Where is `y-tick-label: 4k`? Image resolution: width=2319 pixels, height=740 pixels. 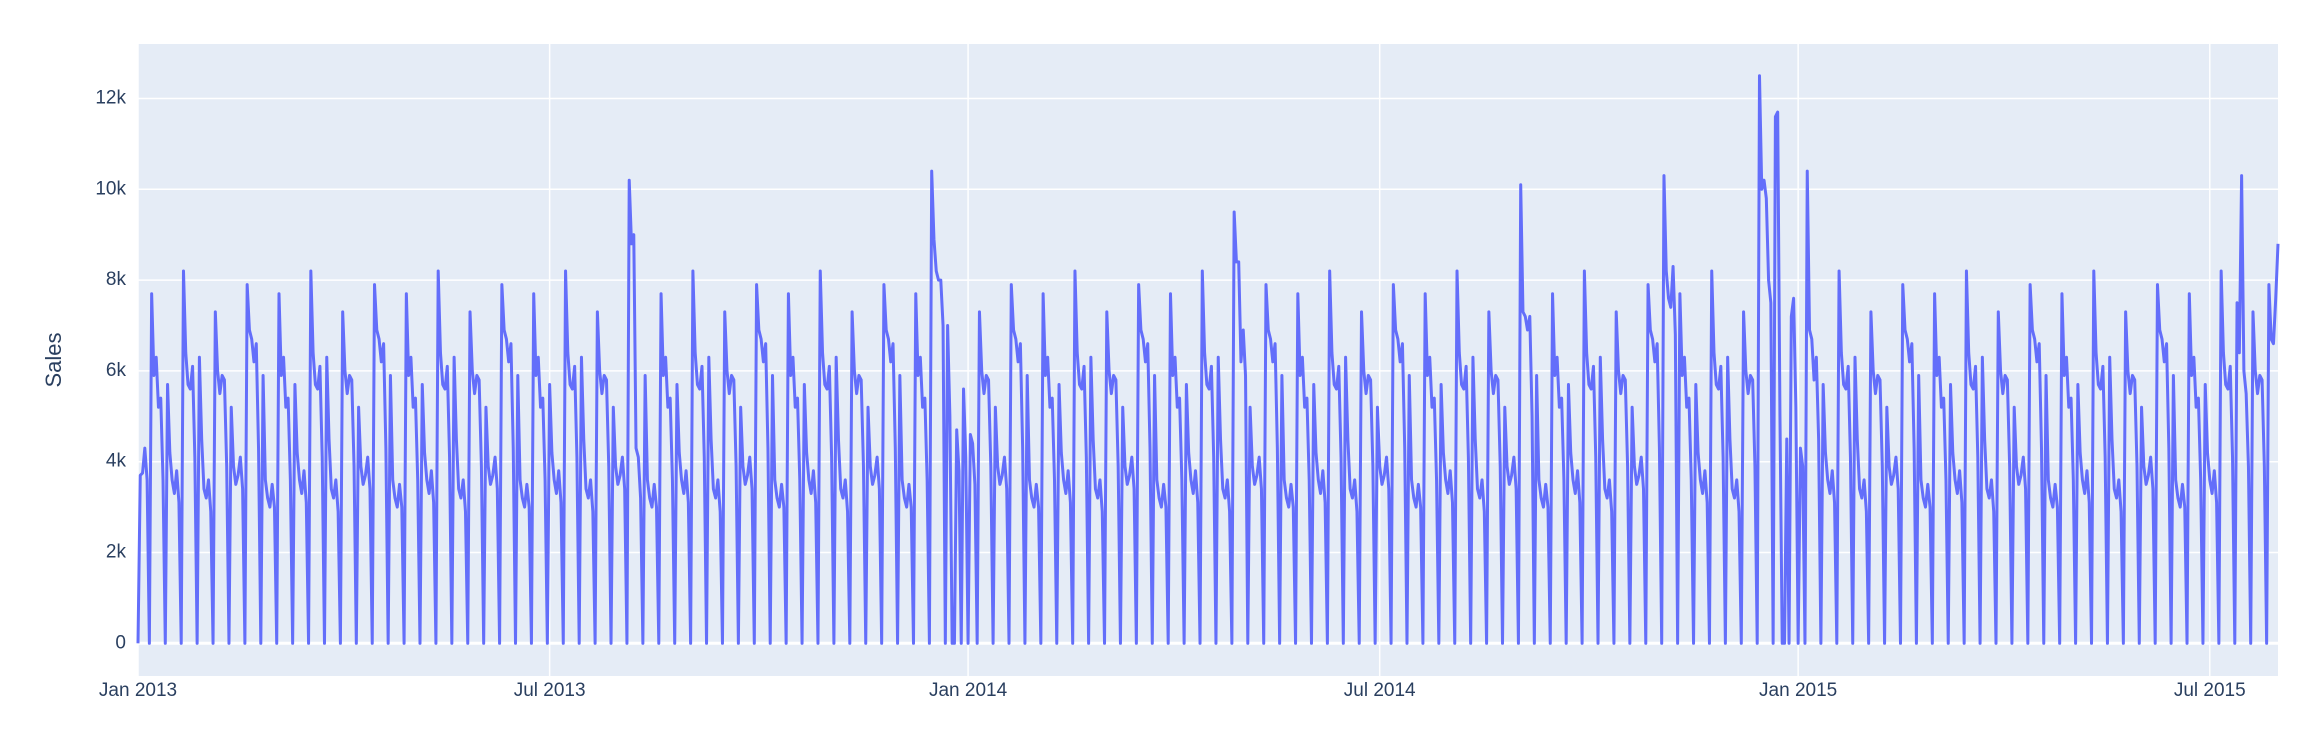
y-tick-label: 4k is located at coordinates (116, 461).